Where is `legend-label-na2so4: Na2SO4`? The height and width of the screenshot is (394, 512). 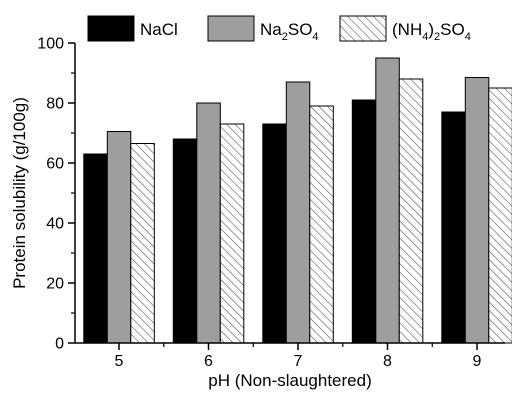
legend-label-na2so4: Na2SO4 is located at coordinates (289, 31).